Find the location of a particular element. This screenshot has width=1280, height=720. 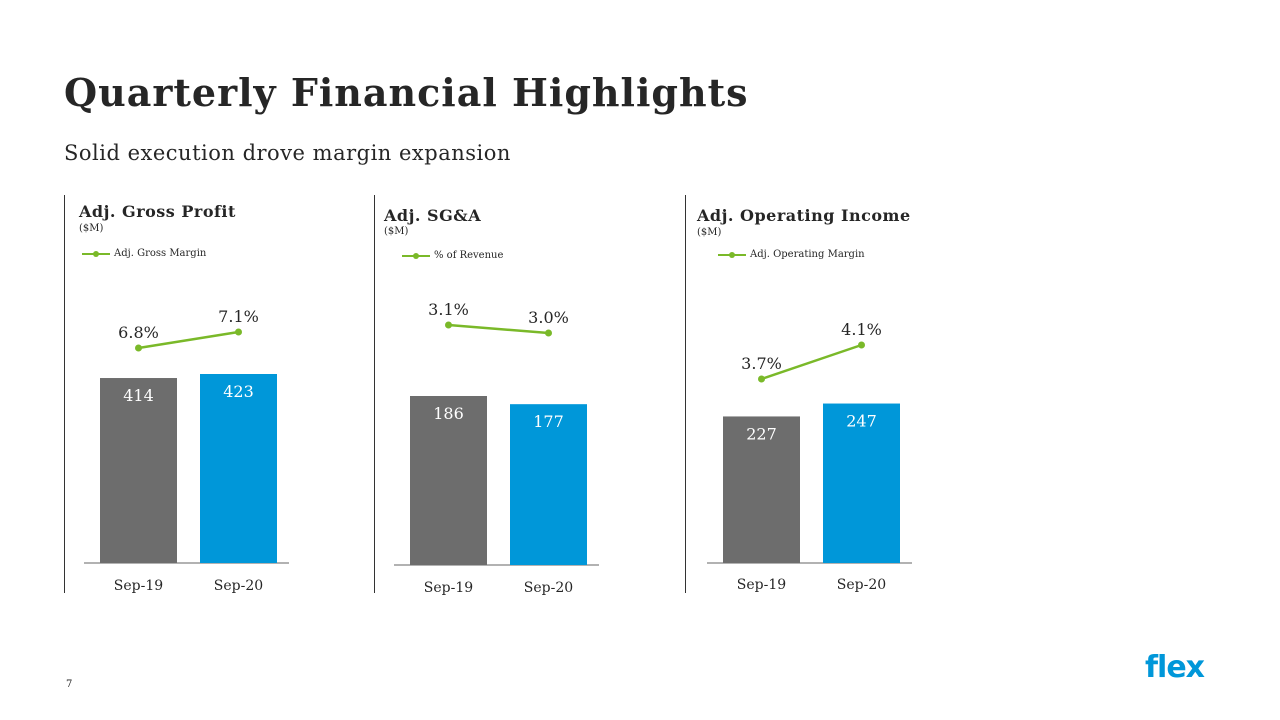

margin-value-label: 3.1% is located at coordinates (448, 309).